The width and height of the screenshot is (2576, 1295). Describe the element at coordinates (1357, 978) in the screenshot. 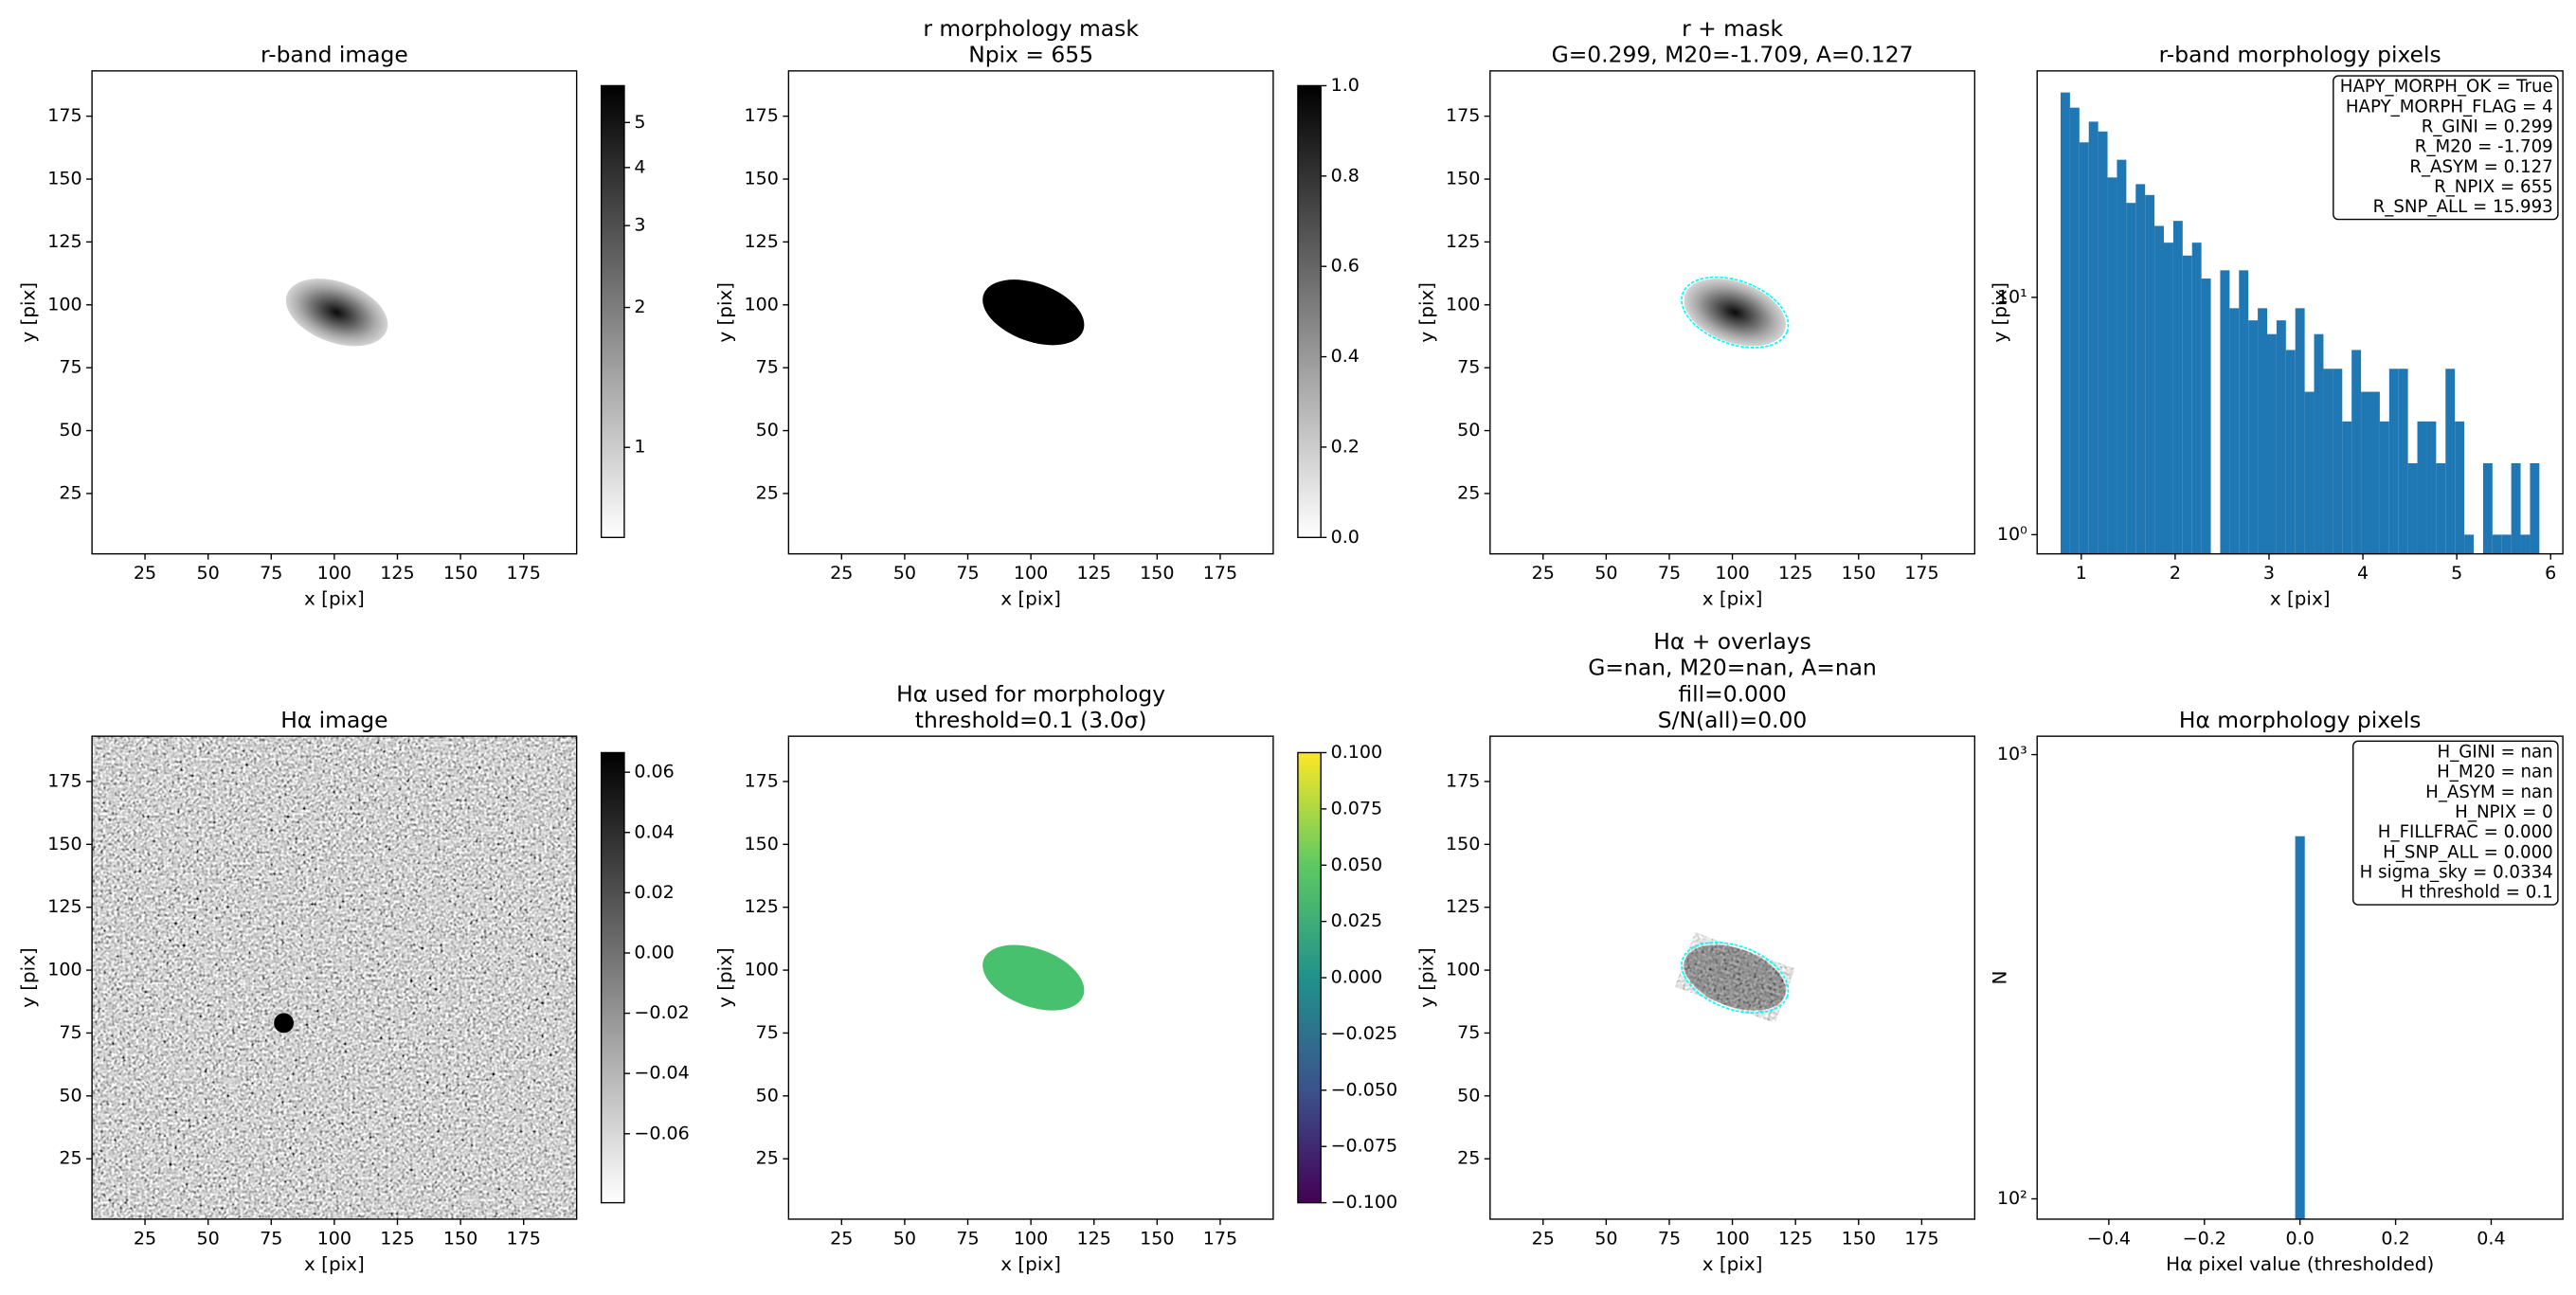

I see `colorbar-tick-label: 0.000` at that location.